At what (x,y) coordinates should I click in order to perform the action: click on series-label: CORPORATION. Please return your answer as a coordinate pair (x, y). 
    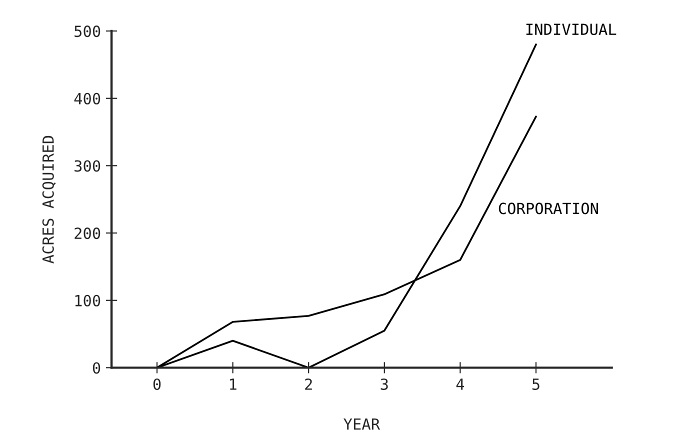
    Looking at the image, I should click on (548, 208).